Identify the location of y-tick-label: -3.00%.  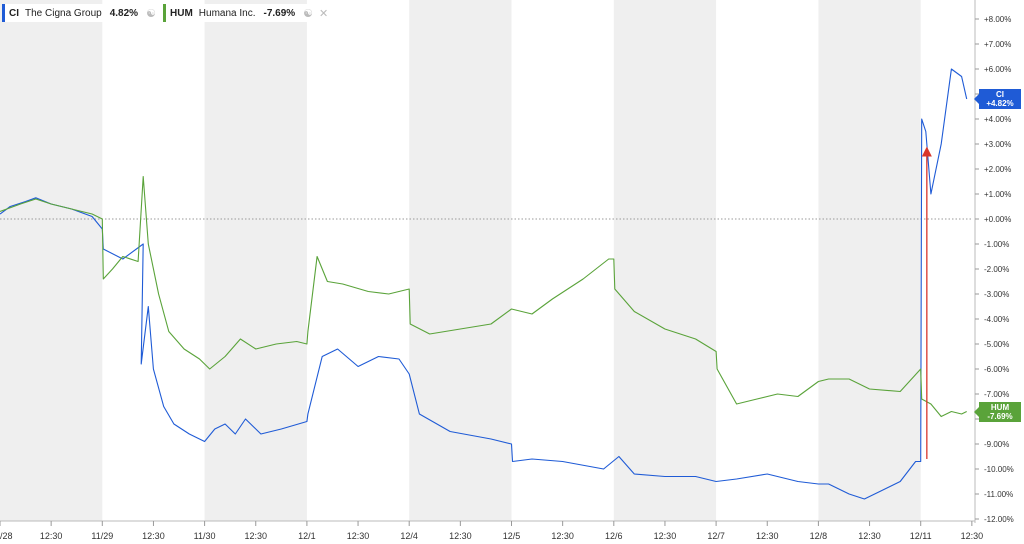
(996, 294).